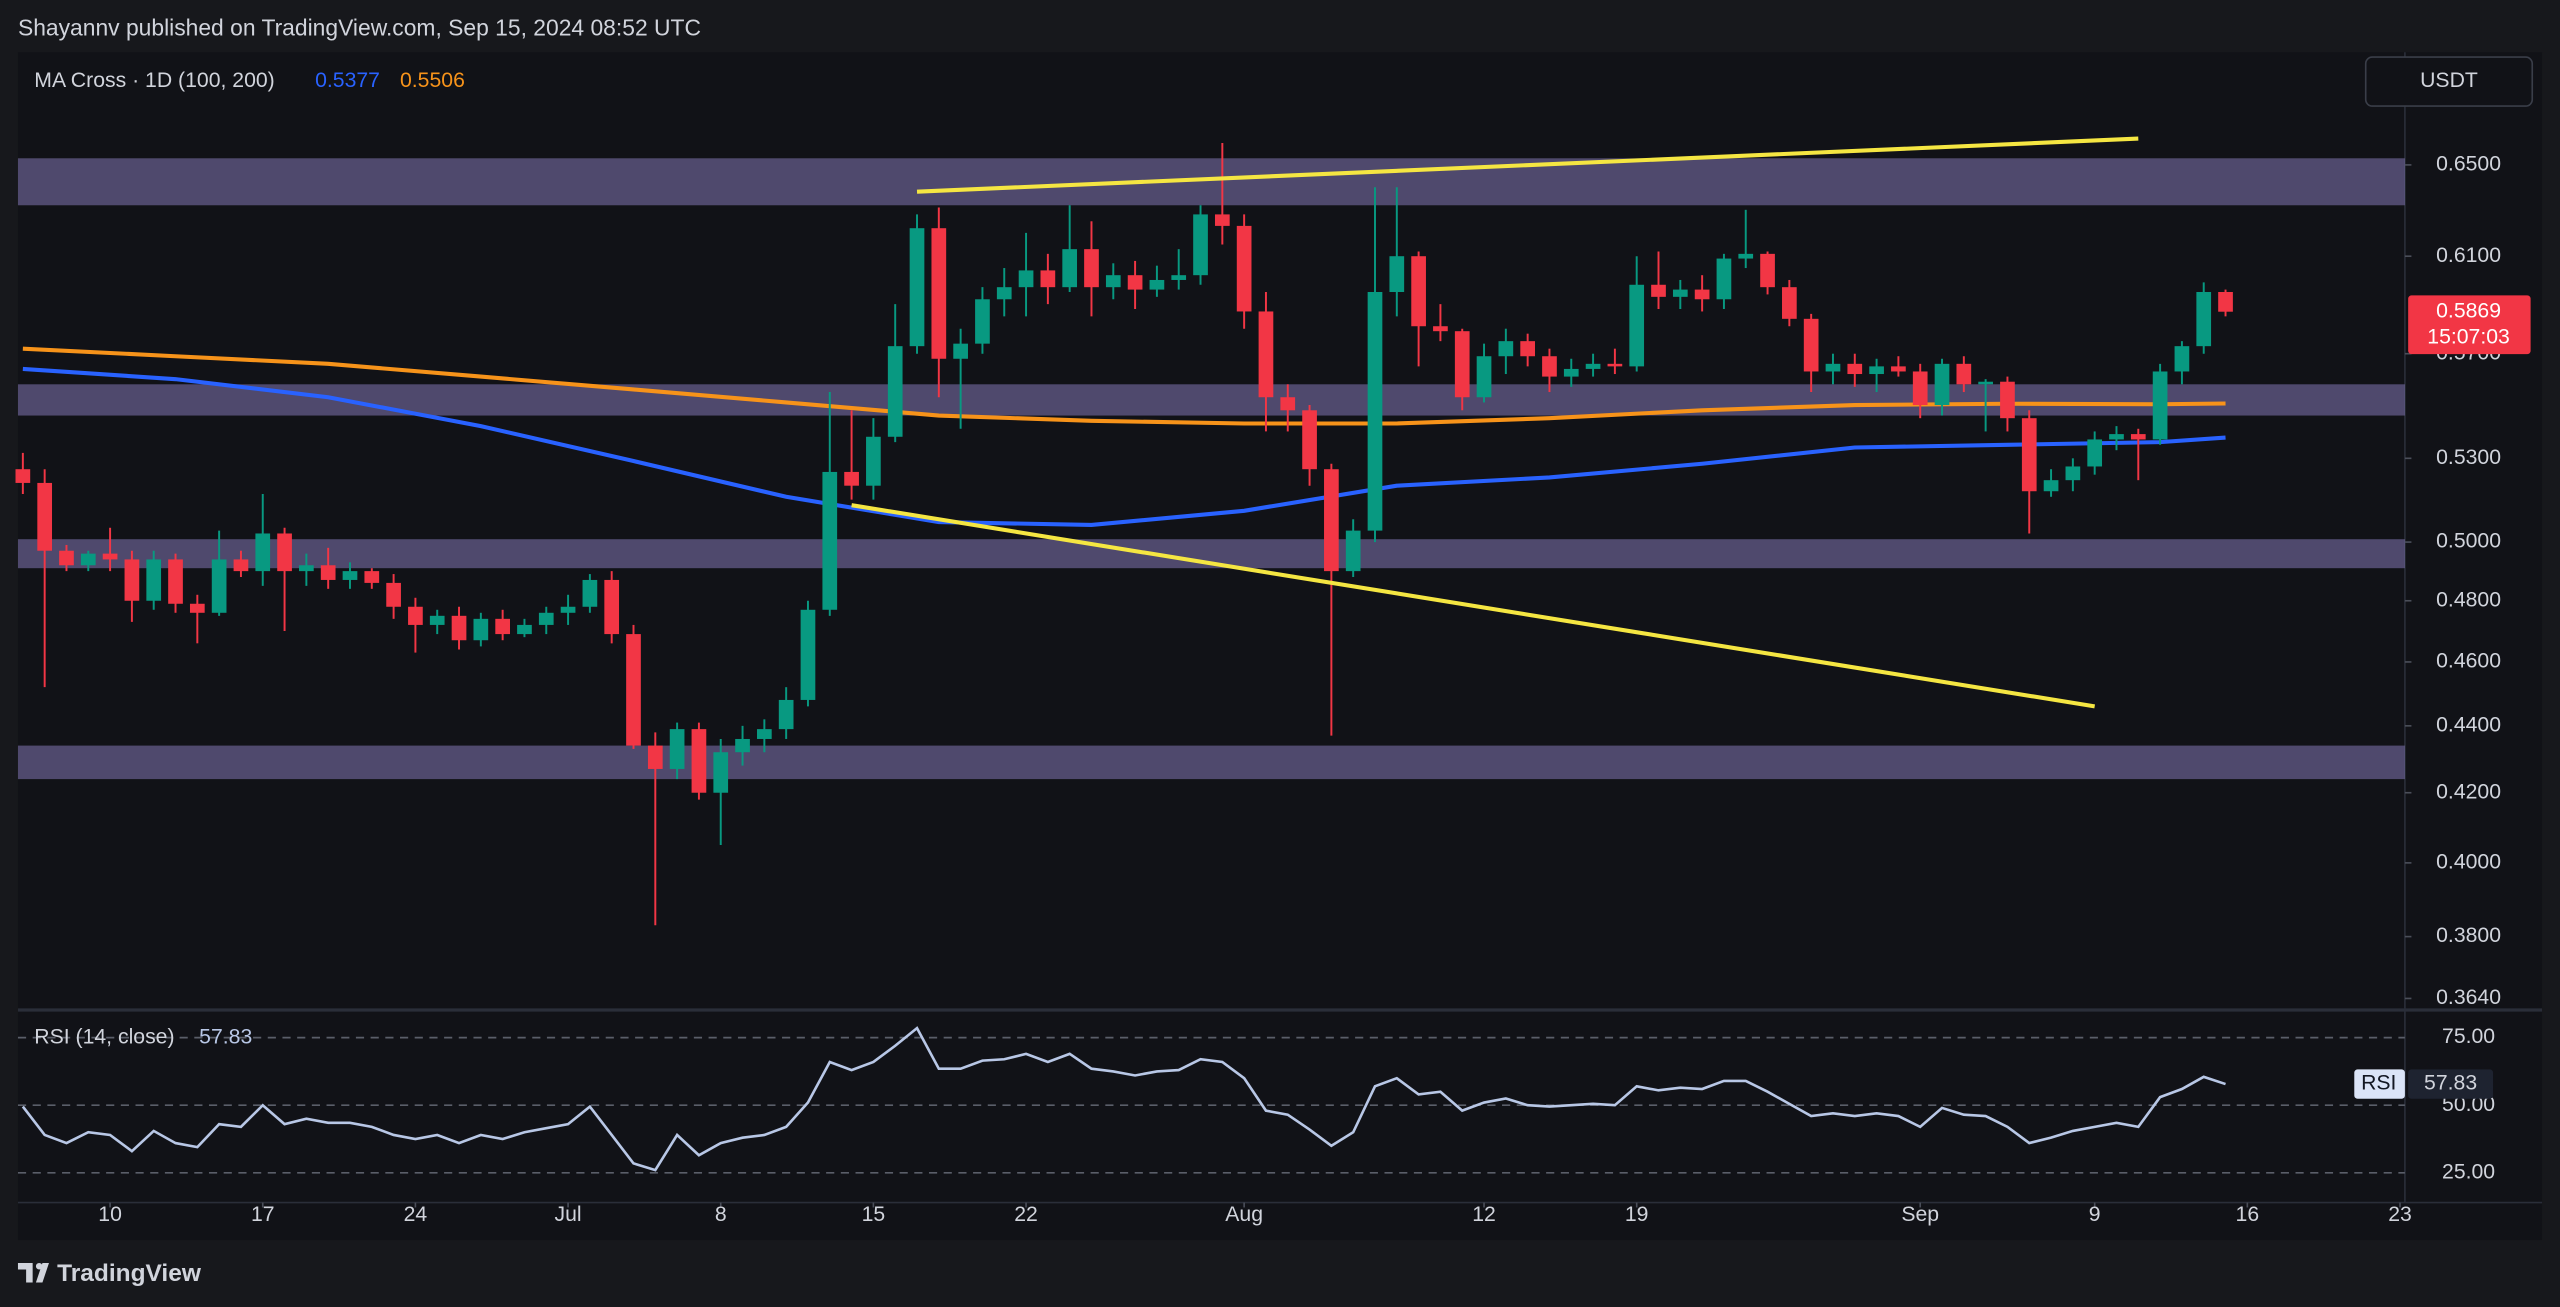 This screenshot has width=2560, height=1307. I want to click on price-tick-label: 0.4400, so click(2468, 724).